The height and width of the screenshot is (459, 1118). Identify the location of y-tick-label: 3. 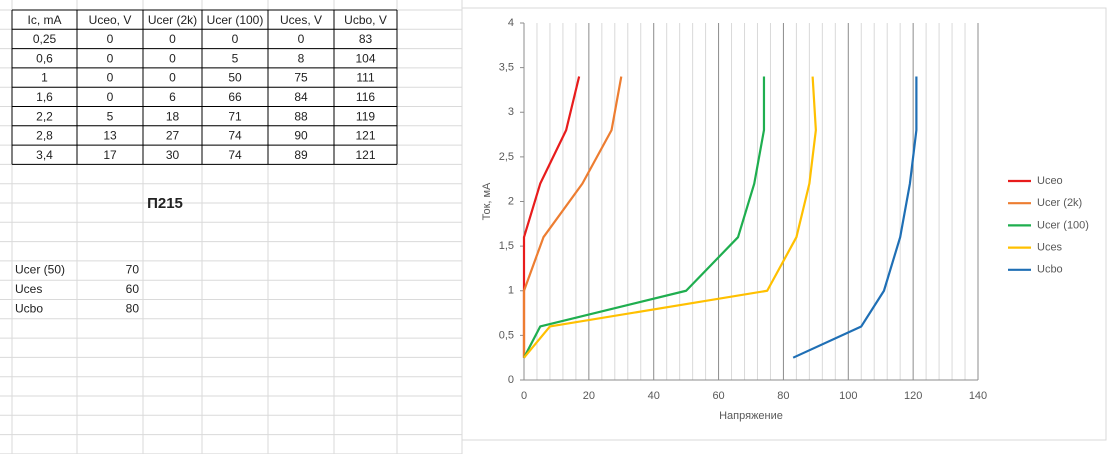
(511, 112).